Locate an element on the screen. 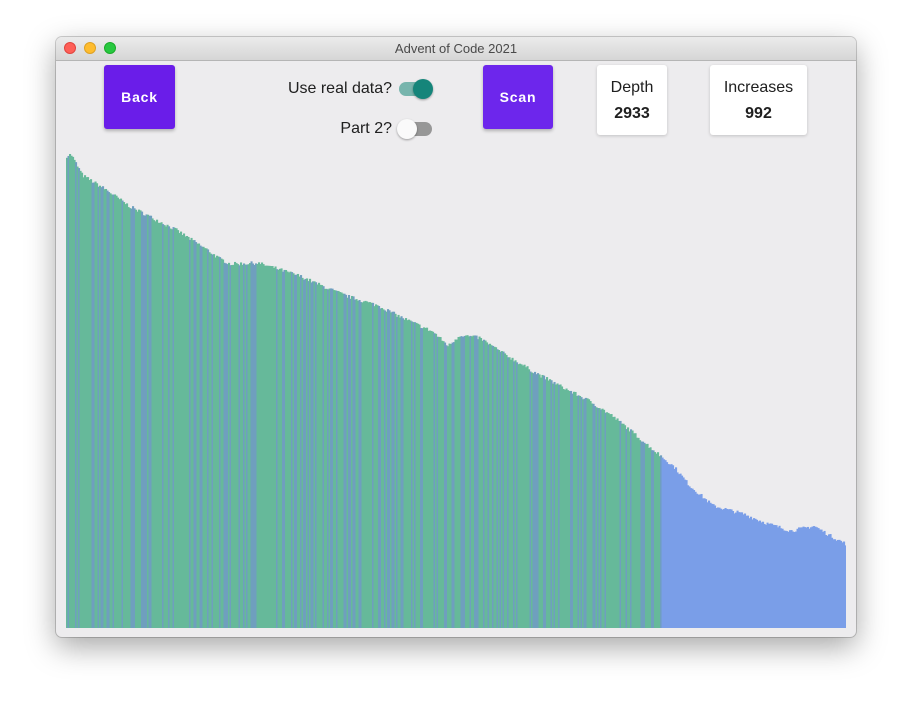  scan-button: Scan is located at coordinates (518, 97).